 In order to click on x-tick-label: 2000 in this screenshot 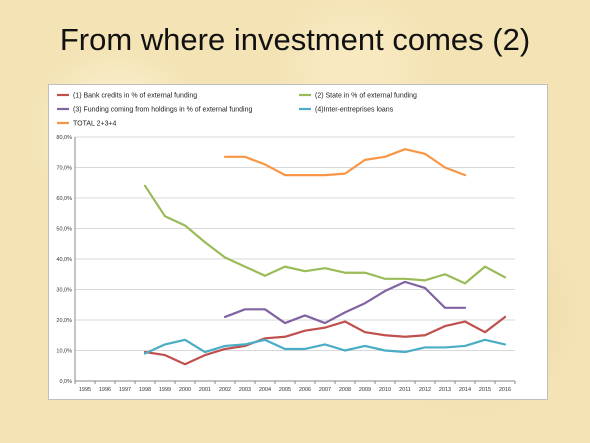, I will do `click(185, 390)`.